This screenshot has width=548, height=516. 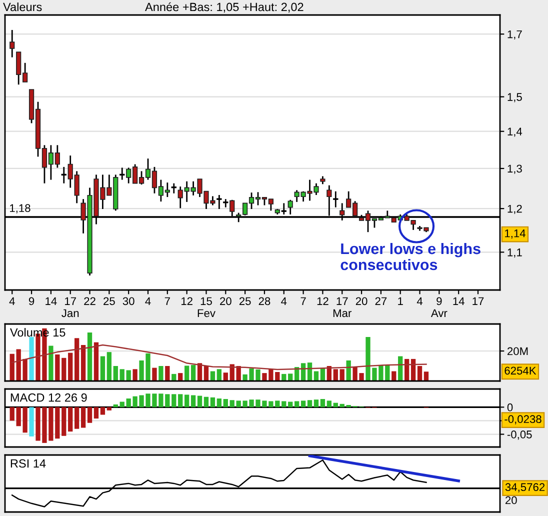 What do you see at coordinates (90, 301) in the screenshot?
I see `x-tick-label: 22` at bounding box center [90, 301].